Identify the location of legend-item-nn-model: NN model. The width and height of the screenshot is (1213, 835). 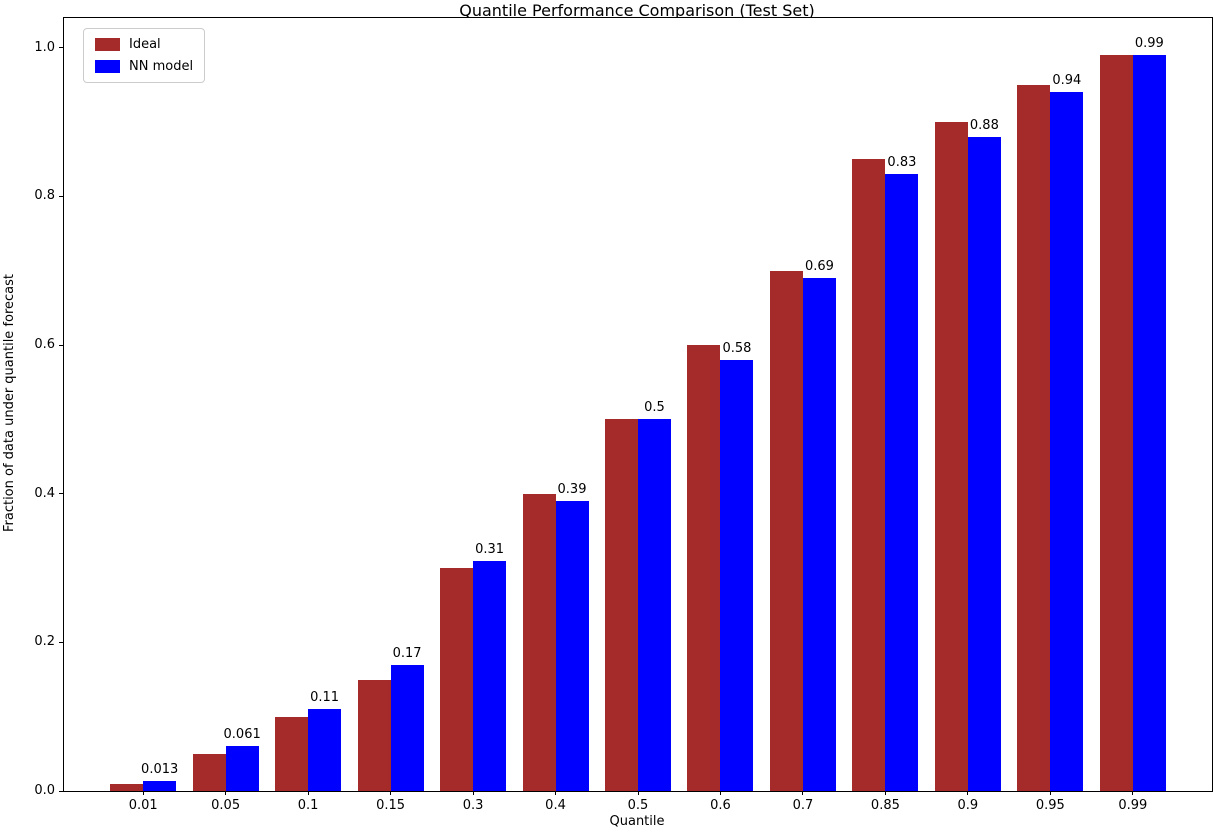
(144, 66).